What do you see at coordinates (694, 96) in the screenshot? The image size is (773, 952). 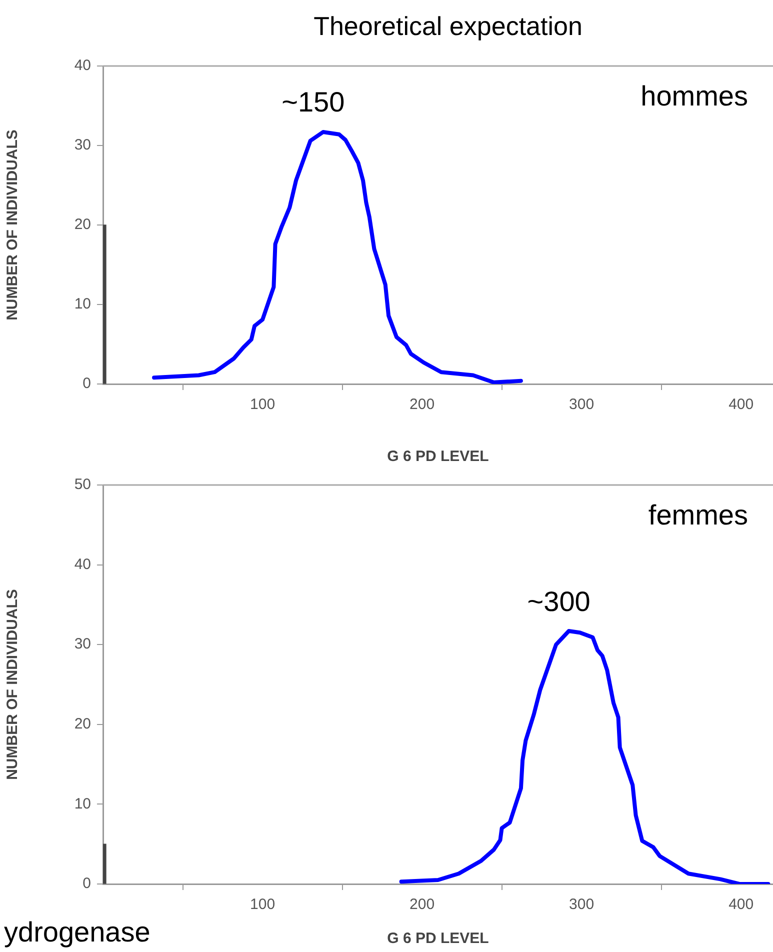 I see `annotation: hommes` at bounding box center [694, 96].